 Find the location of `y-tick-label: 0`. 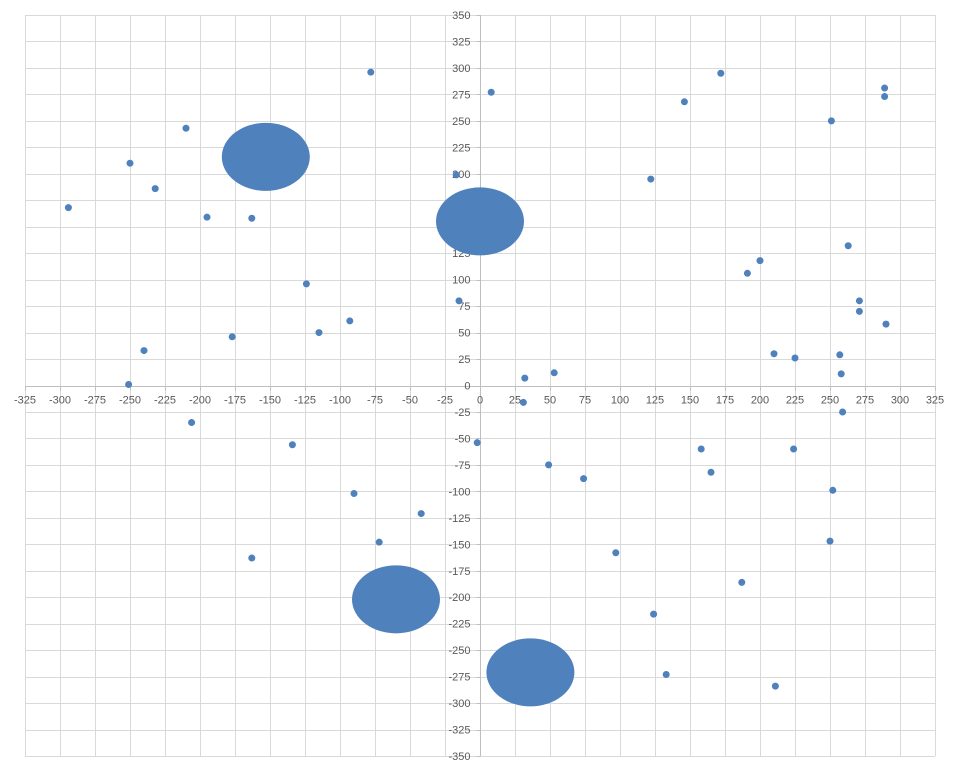

y-tick-label: 0 is located at coordinates (467, 387).